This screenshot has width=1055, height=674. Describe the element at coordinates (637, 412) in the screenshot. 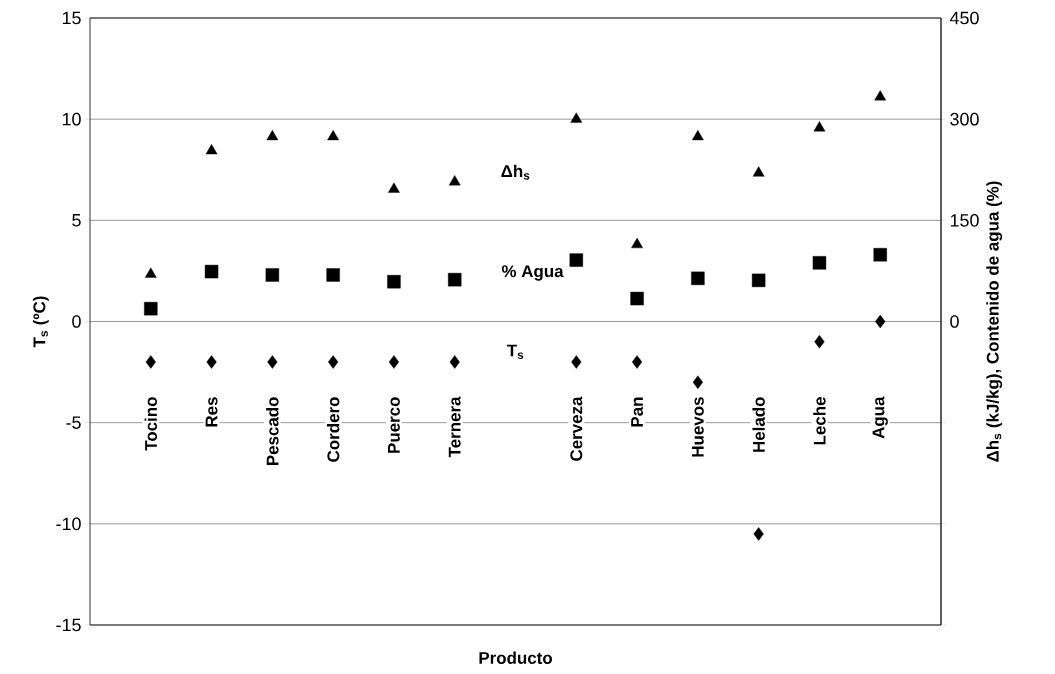

I see `x-tick-label: Pan` at that location.